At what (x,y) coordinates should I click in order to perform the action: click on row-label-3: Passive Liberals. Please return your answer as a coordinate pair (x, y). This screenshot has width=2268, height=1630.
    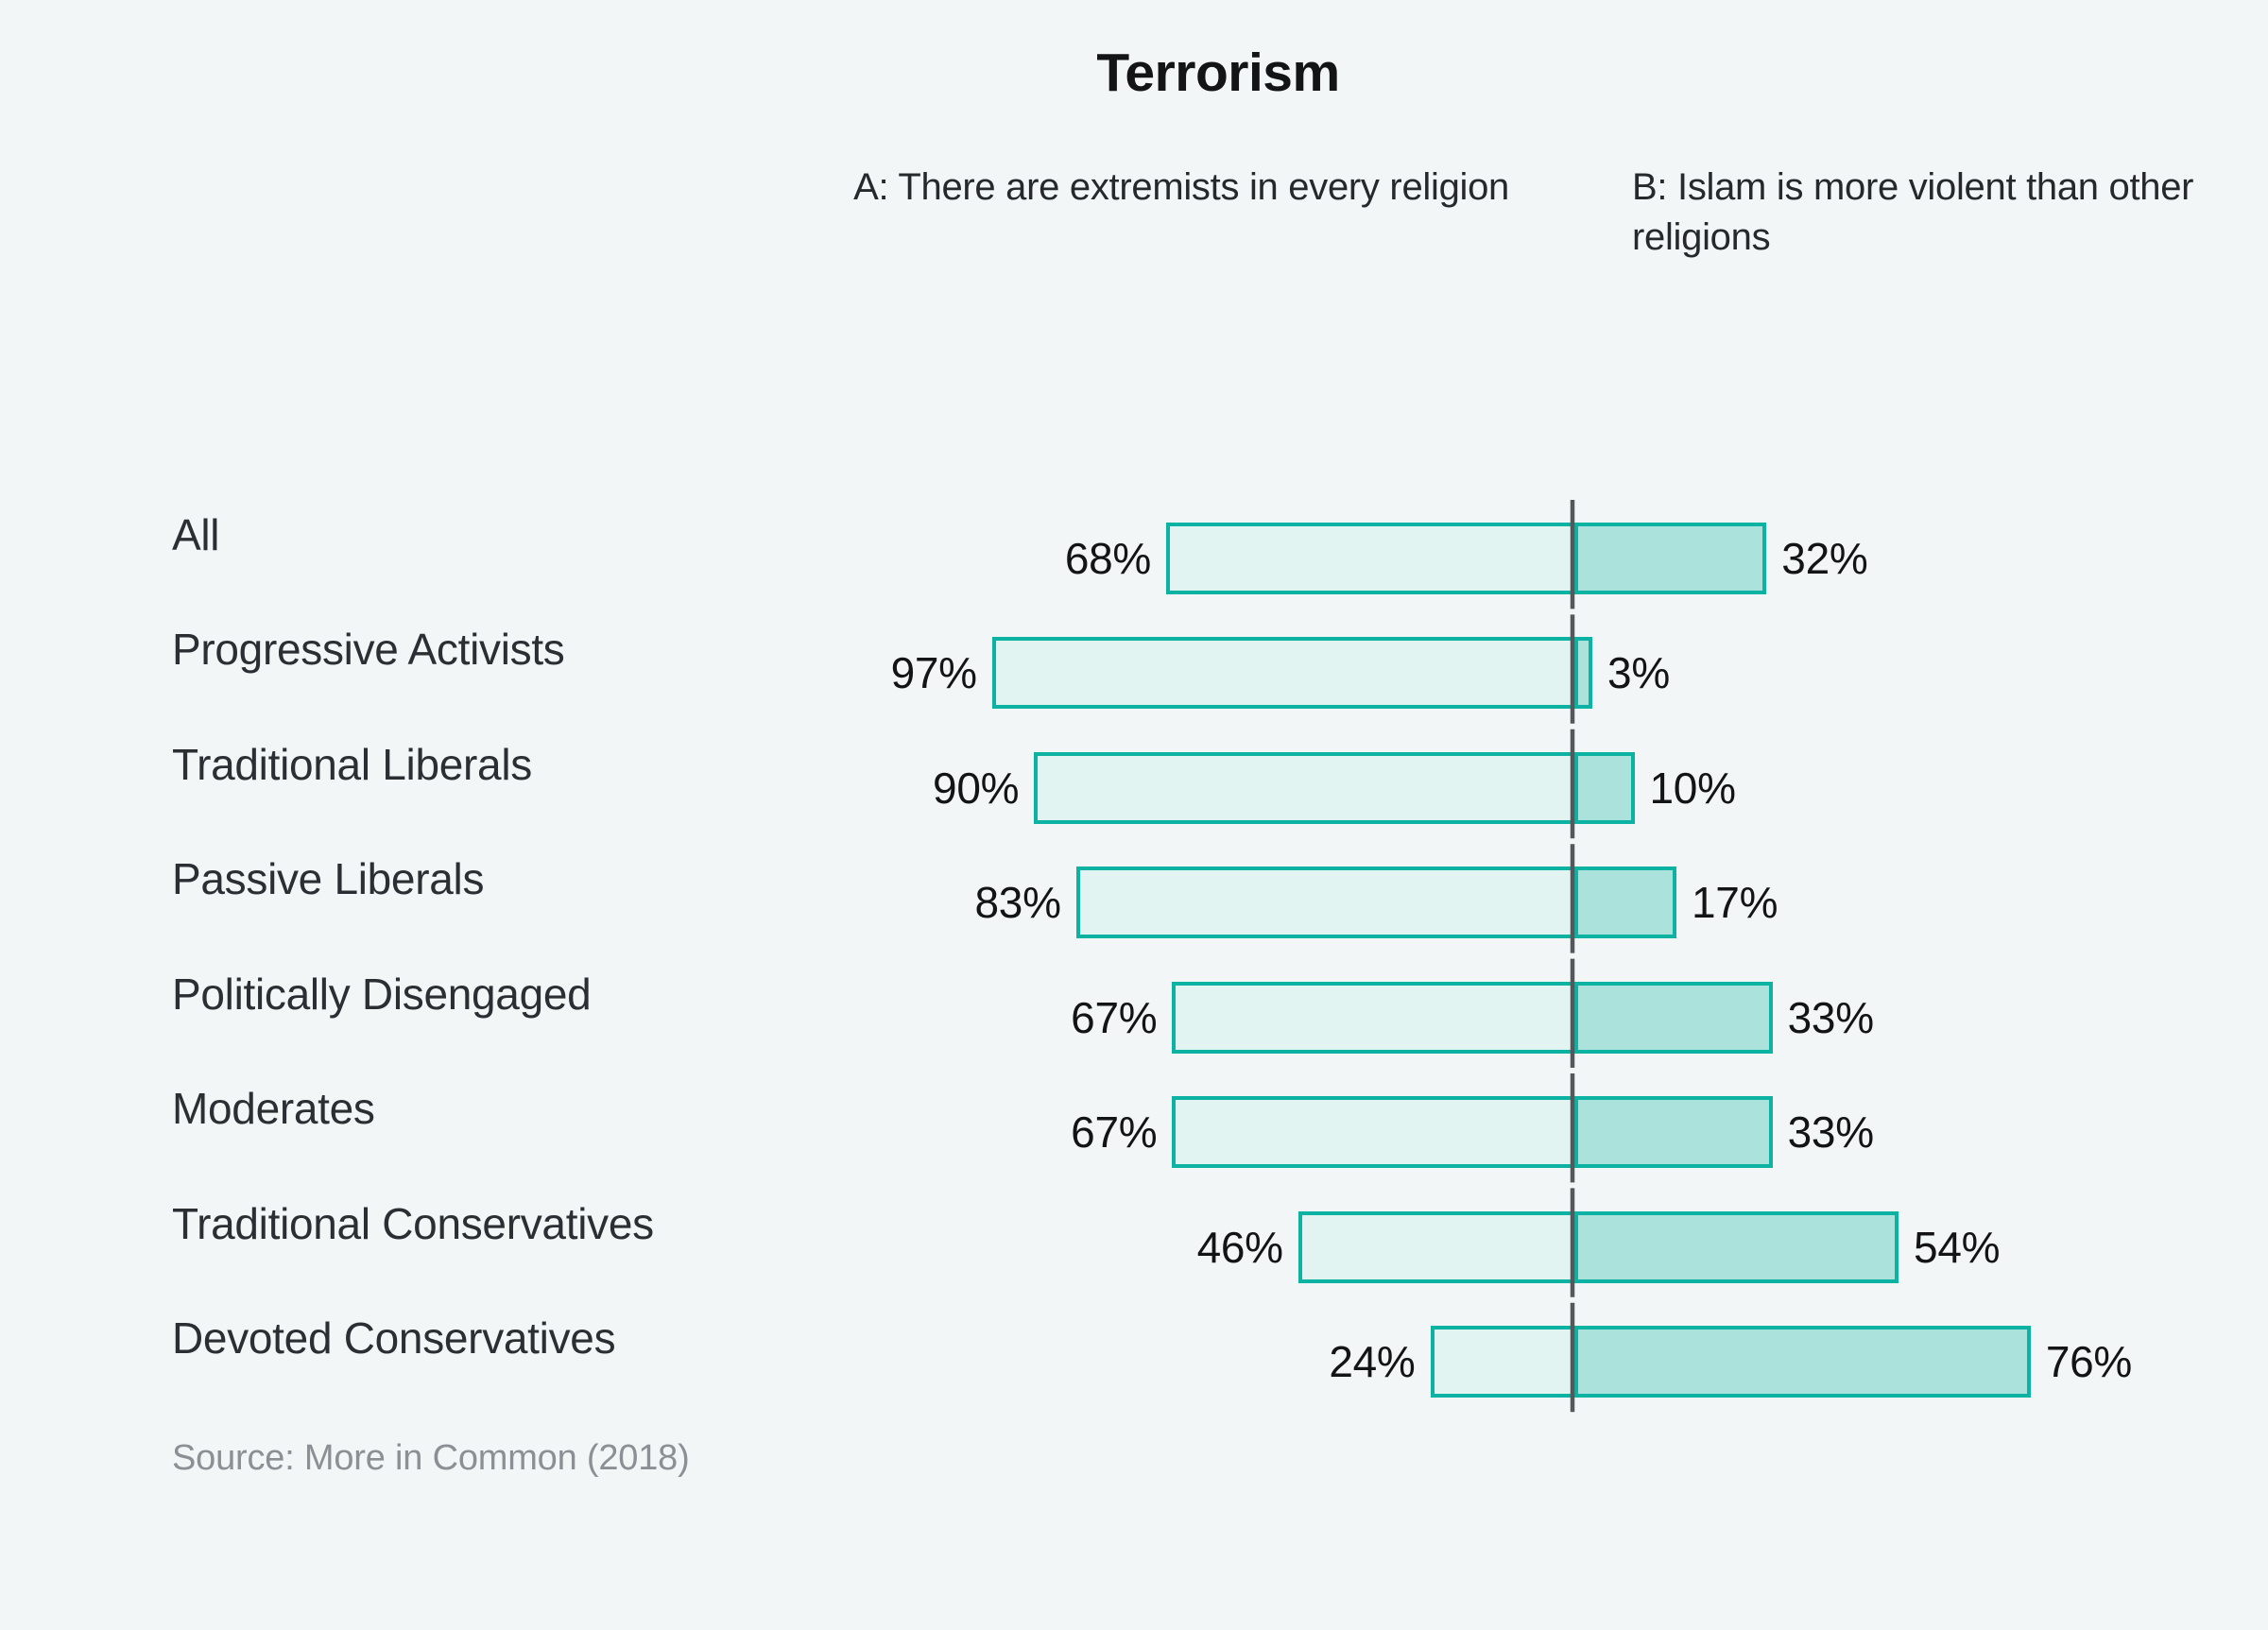
    Looking at the image, I should click on (328, 879).